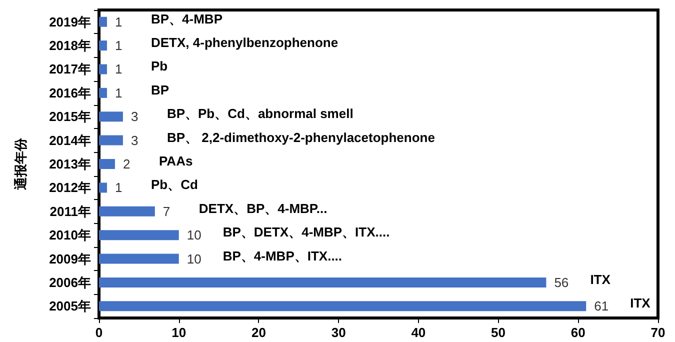 The width and height of the screenshot is (675, 342). What do you see at coordinates (70, 140) in the screenshot?
I see `y-tick-label: 2014年` at bounding box center [70, 140].